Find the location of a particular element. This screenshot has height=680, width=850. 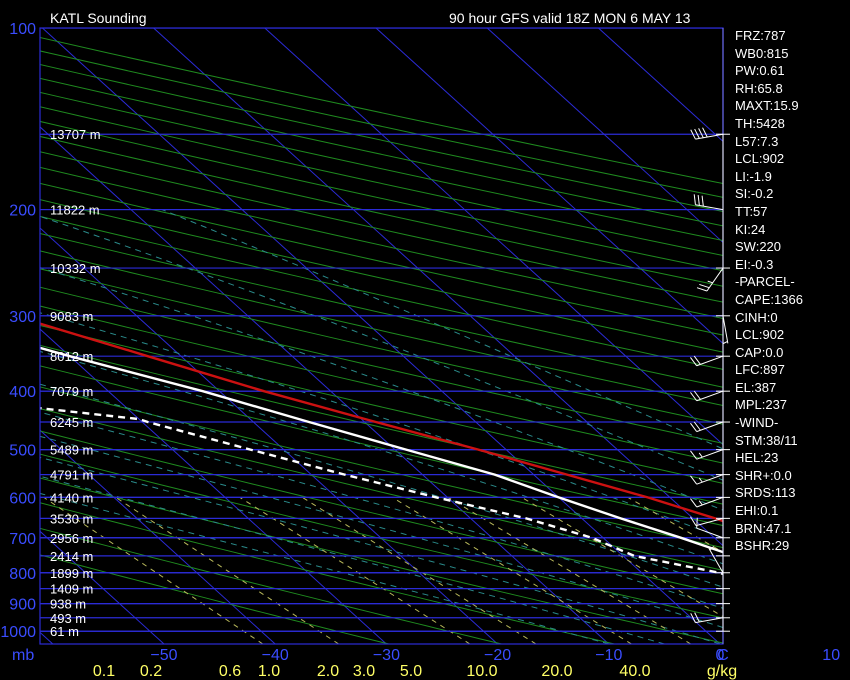

index-value: WB0:815 is located at coordinates (762, 53).